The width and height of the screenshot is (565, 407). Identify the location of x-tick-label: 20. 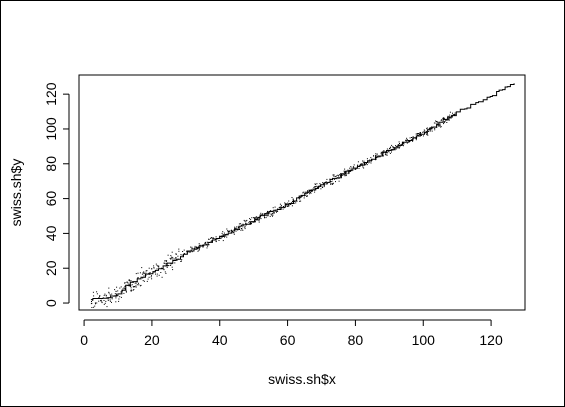
(152, 340).